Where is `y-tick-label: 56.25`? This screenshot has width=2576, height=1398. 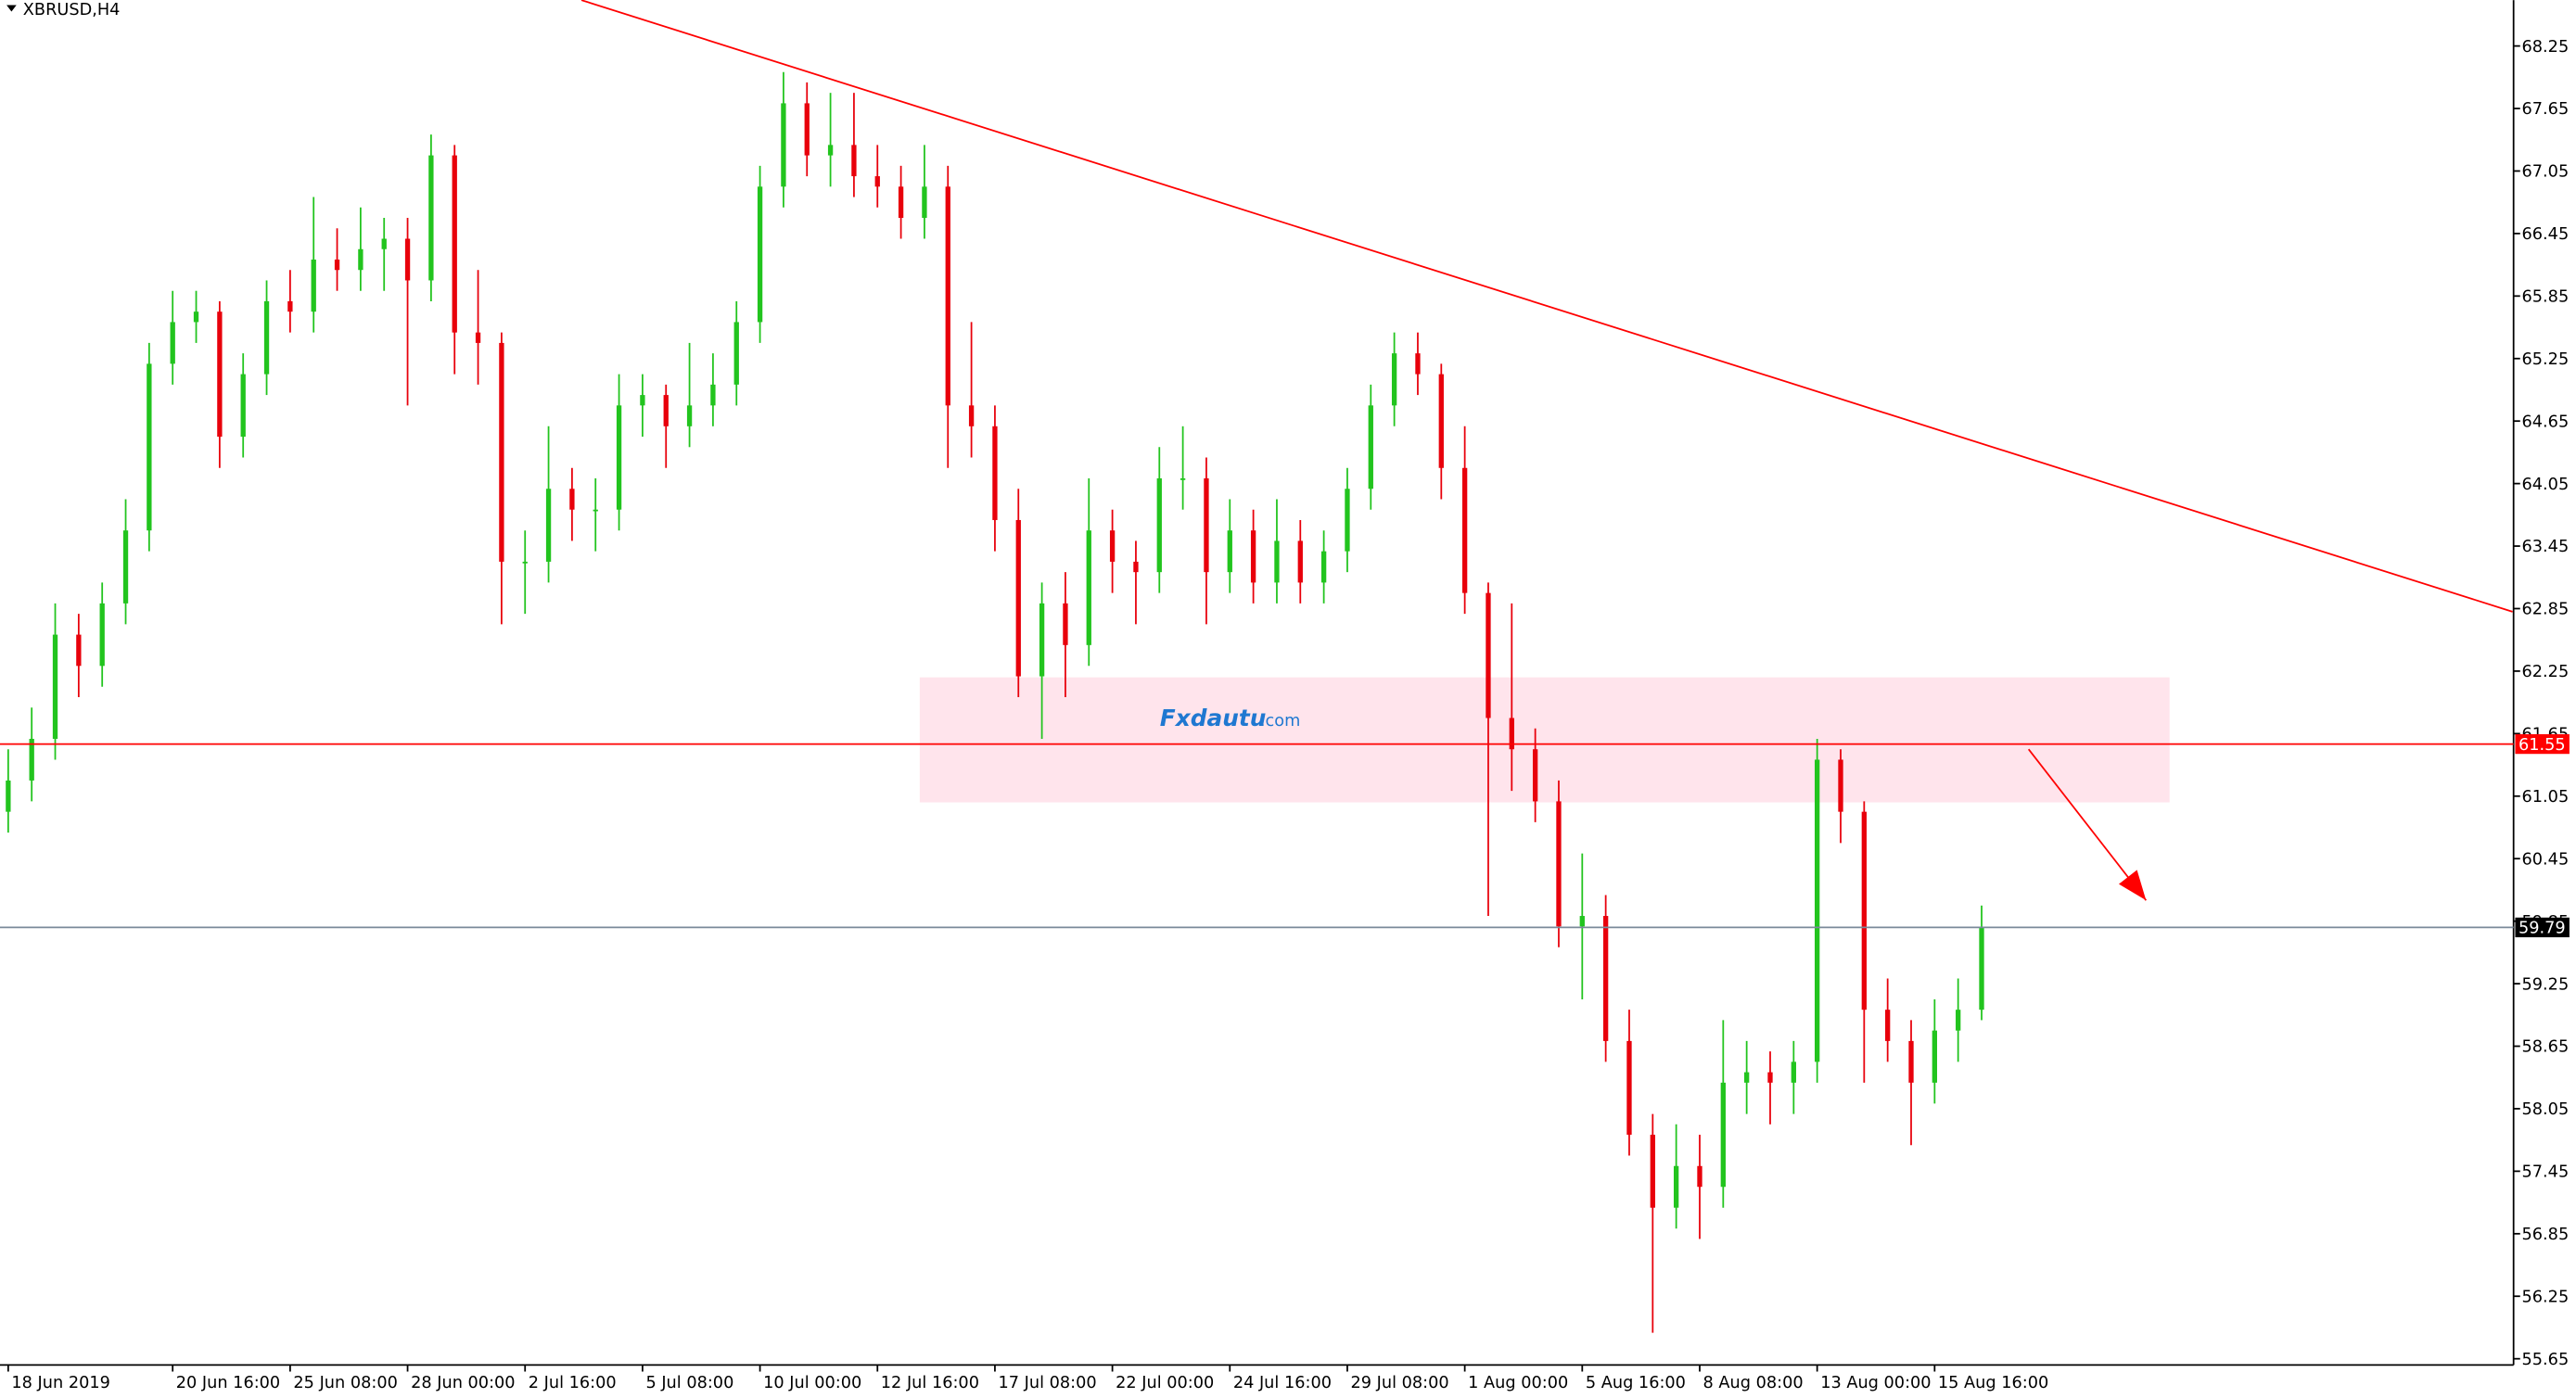
y-tick-label: 56.25 is located at coordinates (2546, 1297).